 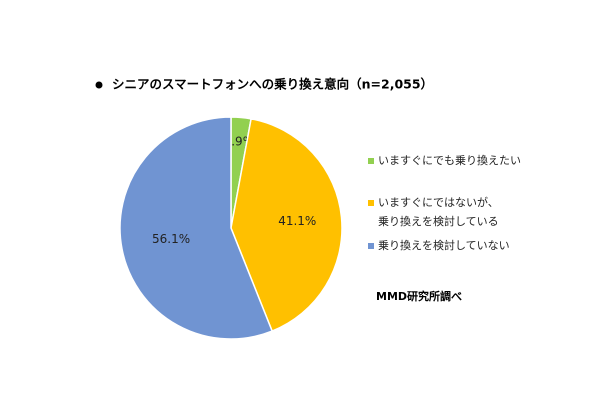 What do you see at coordinates (99, 85) in the screenshot?
I see `title-bullet` at bounding box center [99, 85].